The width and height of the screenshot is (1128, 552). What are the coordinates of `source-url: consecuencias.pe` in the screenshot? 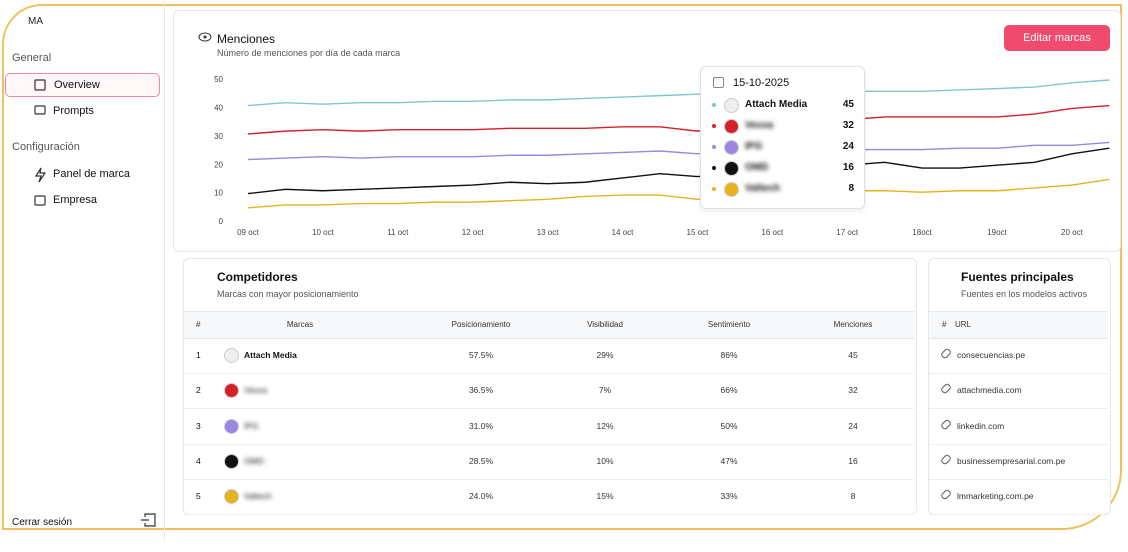 It's located at (991, 355).